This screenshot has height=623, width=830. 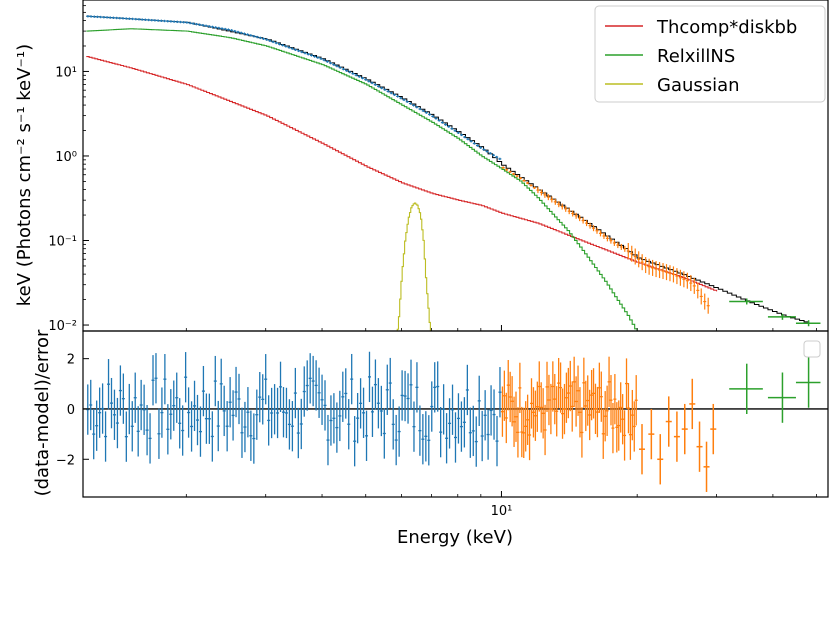 I want to click on residual-legend-box, so click(x=812, y=349).